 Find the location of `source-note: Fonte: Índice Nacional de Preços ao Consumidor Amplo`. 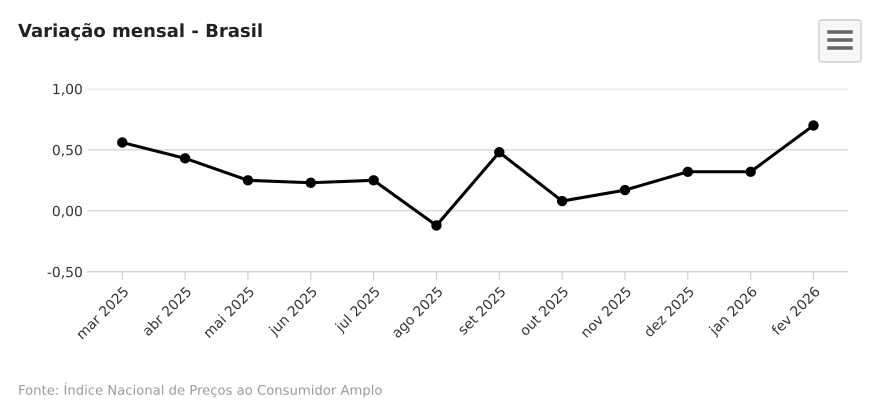

source-note: Fonte: Índice Nacional de Preços ao Consumidor Amplo is located at coordinates (200, 390).